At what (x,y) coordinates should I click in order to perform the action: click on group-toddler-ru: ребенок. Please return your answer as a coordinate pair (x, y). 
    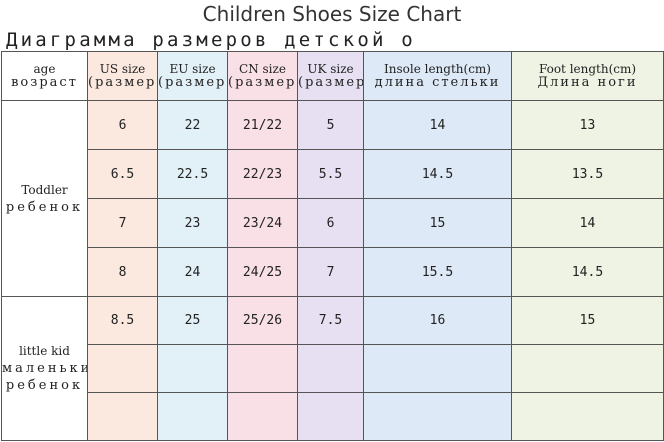
    Looking at the image, I should click on (44, 207).